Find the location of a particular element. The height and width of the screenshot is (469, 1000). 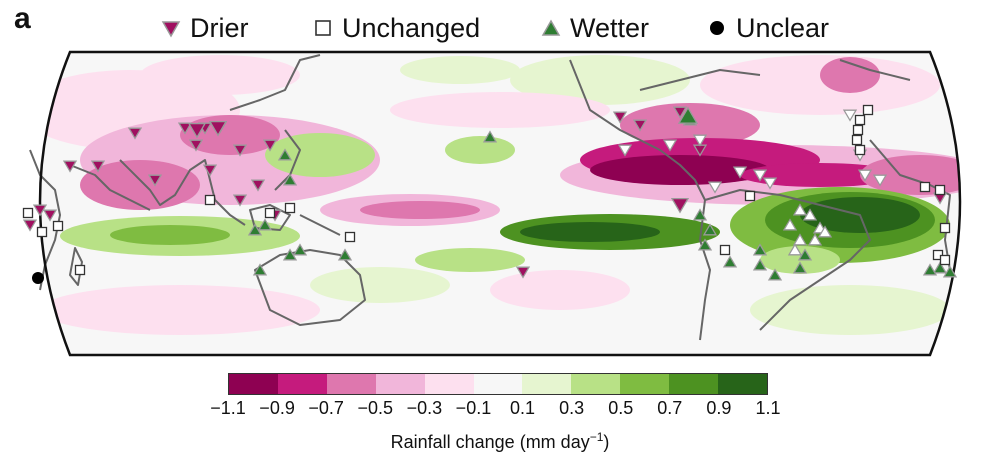

legend-item-unchanged: Unchanged is located at coordinates (396, 28).